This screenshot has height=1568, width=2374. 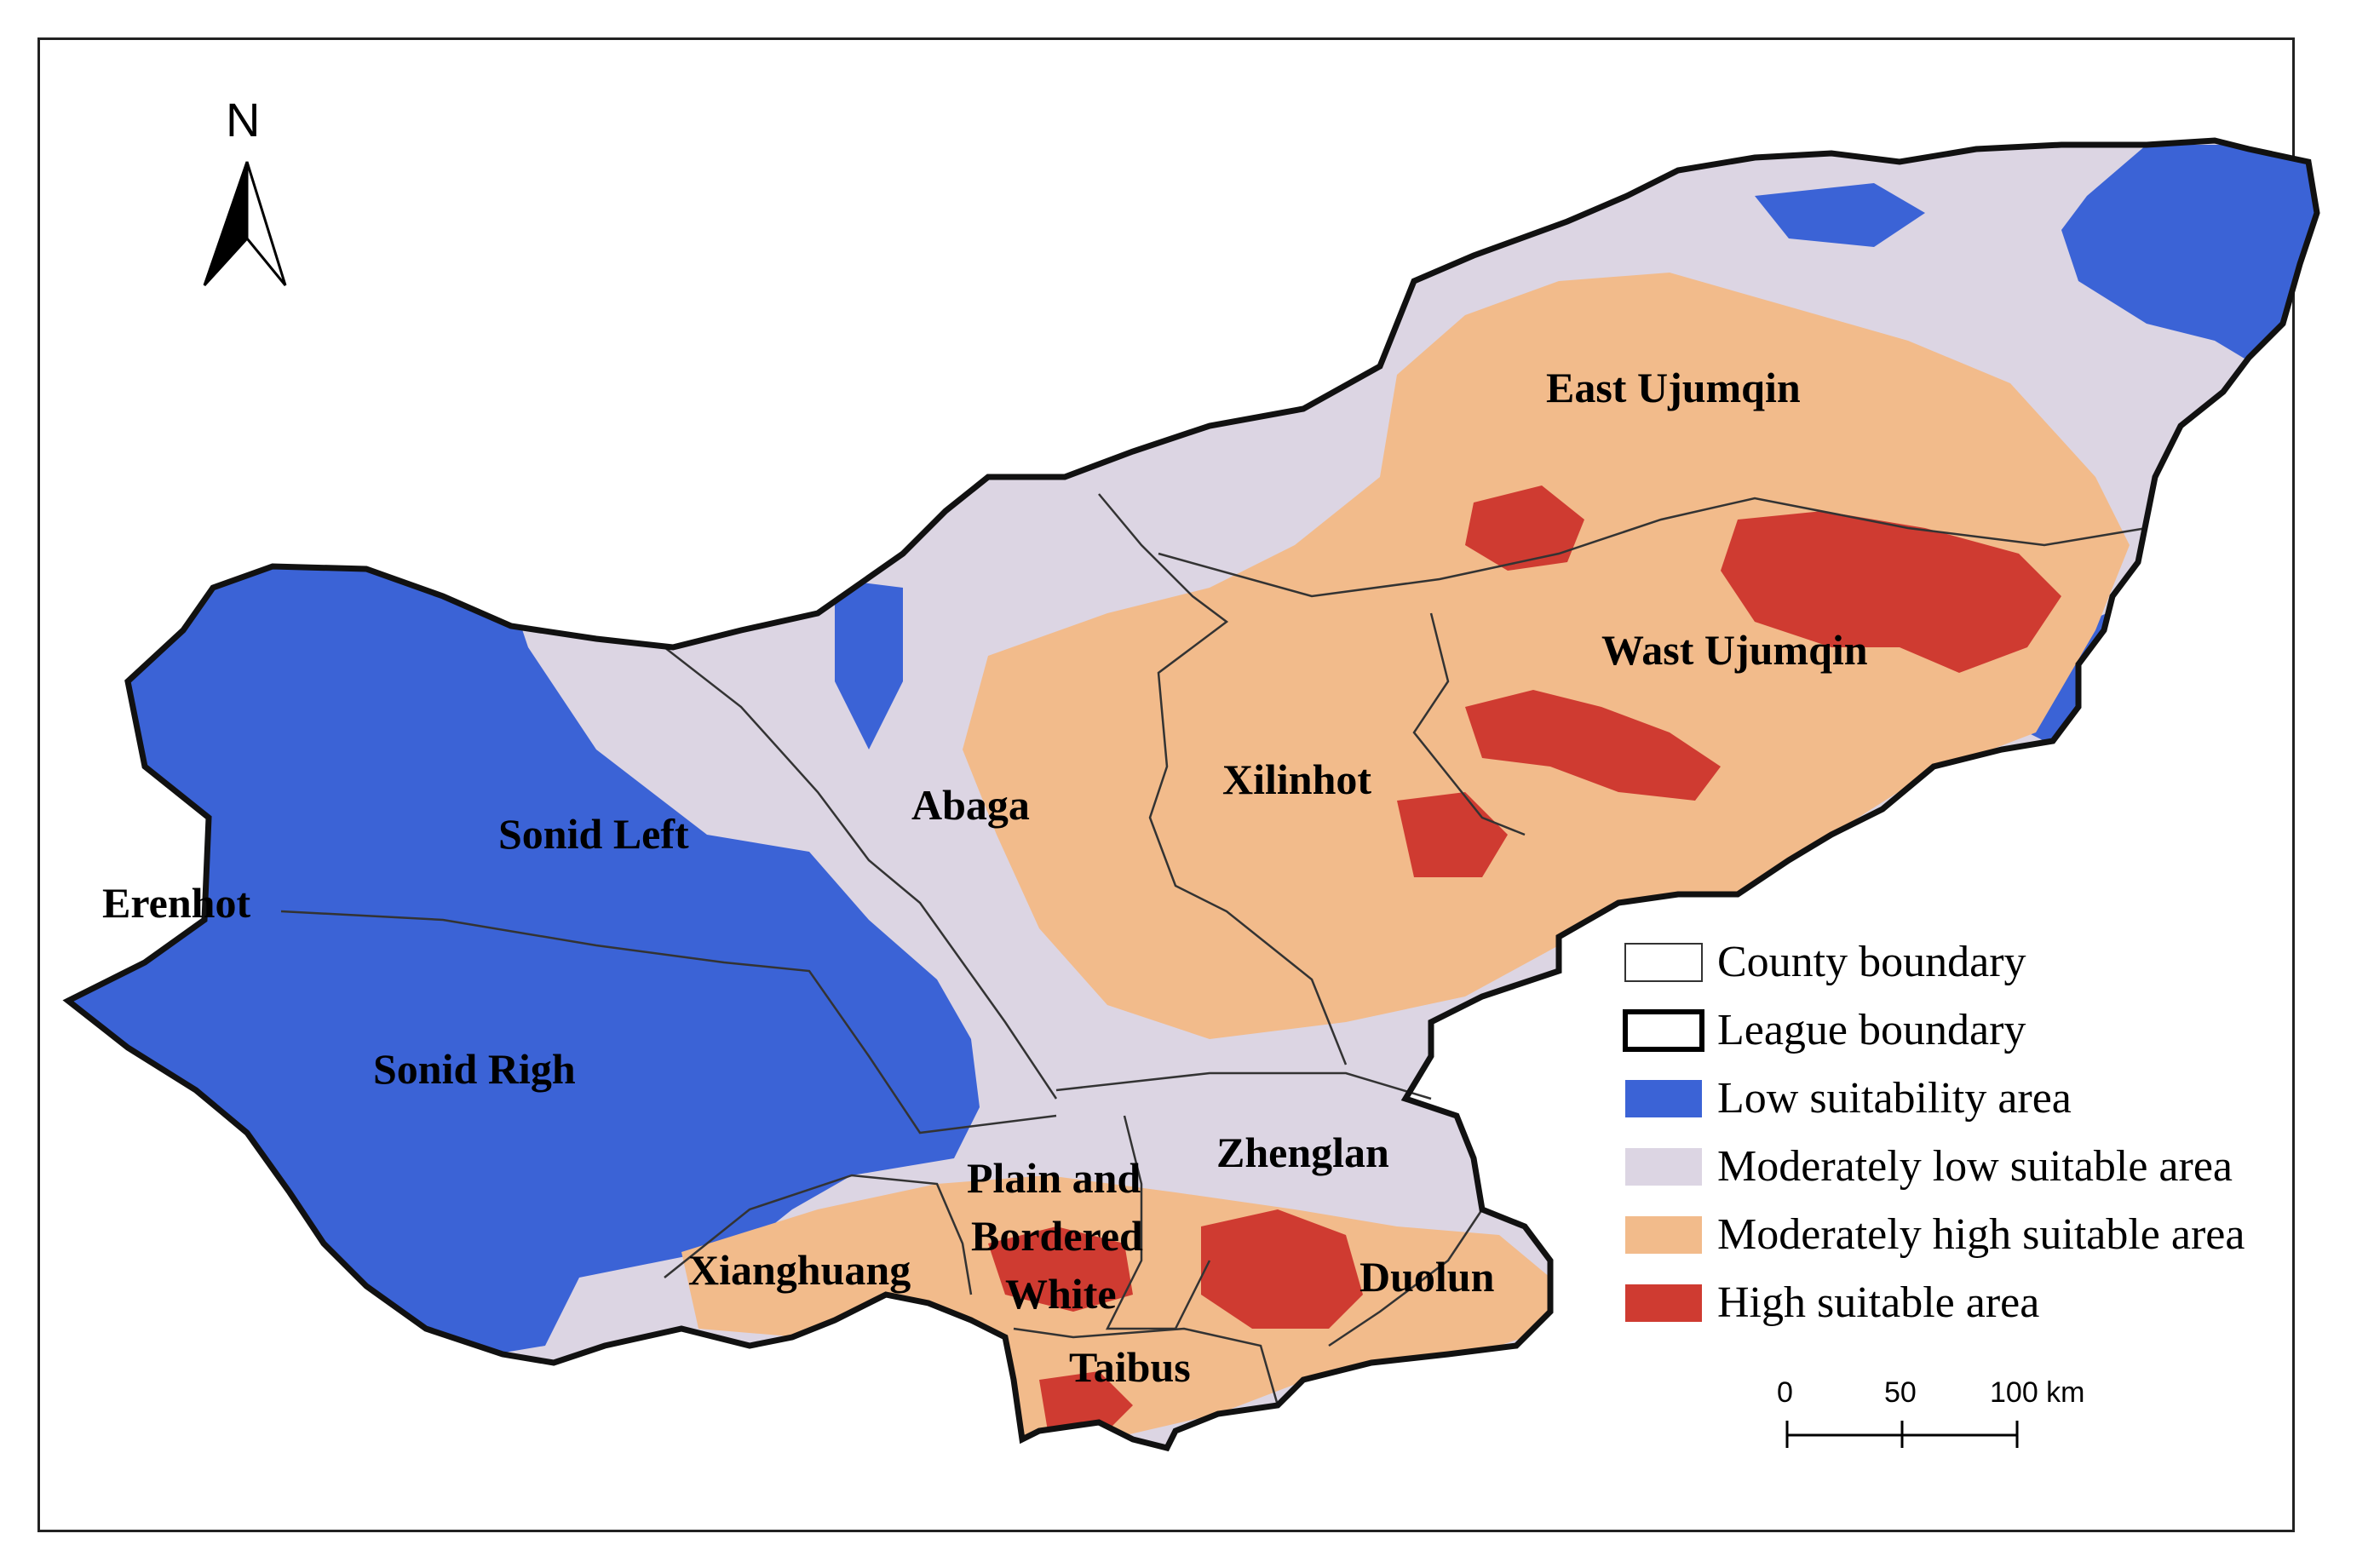 I want to click on county-line-xianghuang, so click(x=818, y=1234).